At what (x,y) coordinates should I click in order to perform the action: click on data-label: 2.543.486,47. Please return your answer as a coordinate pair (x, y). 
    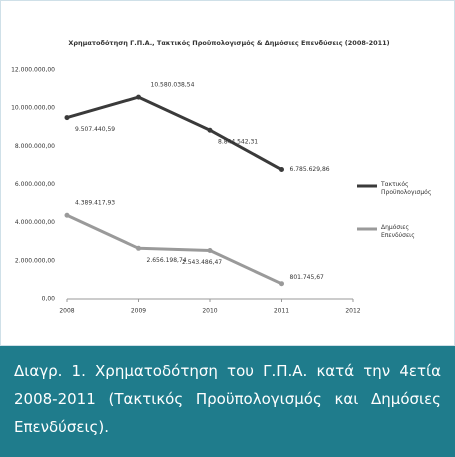
    Looking at the image, I should click on (202, 262).